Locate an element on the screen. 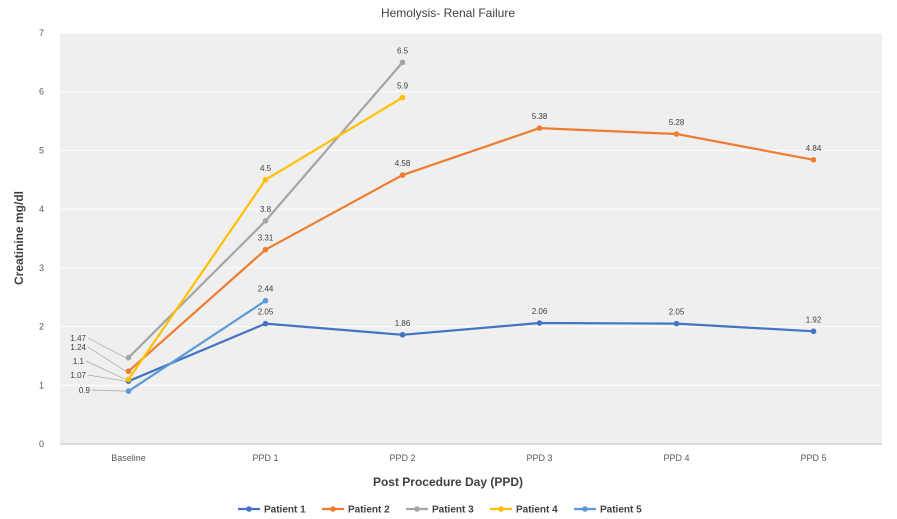 The height and width of the screenshot is (519, 897). data-label: 1.24 is located at coordinates (78, 347).